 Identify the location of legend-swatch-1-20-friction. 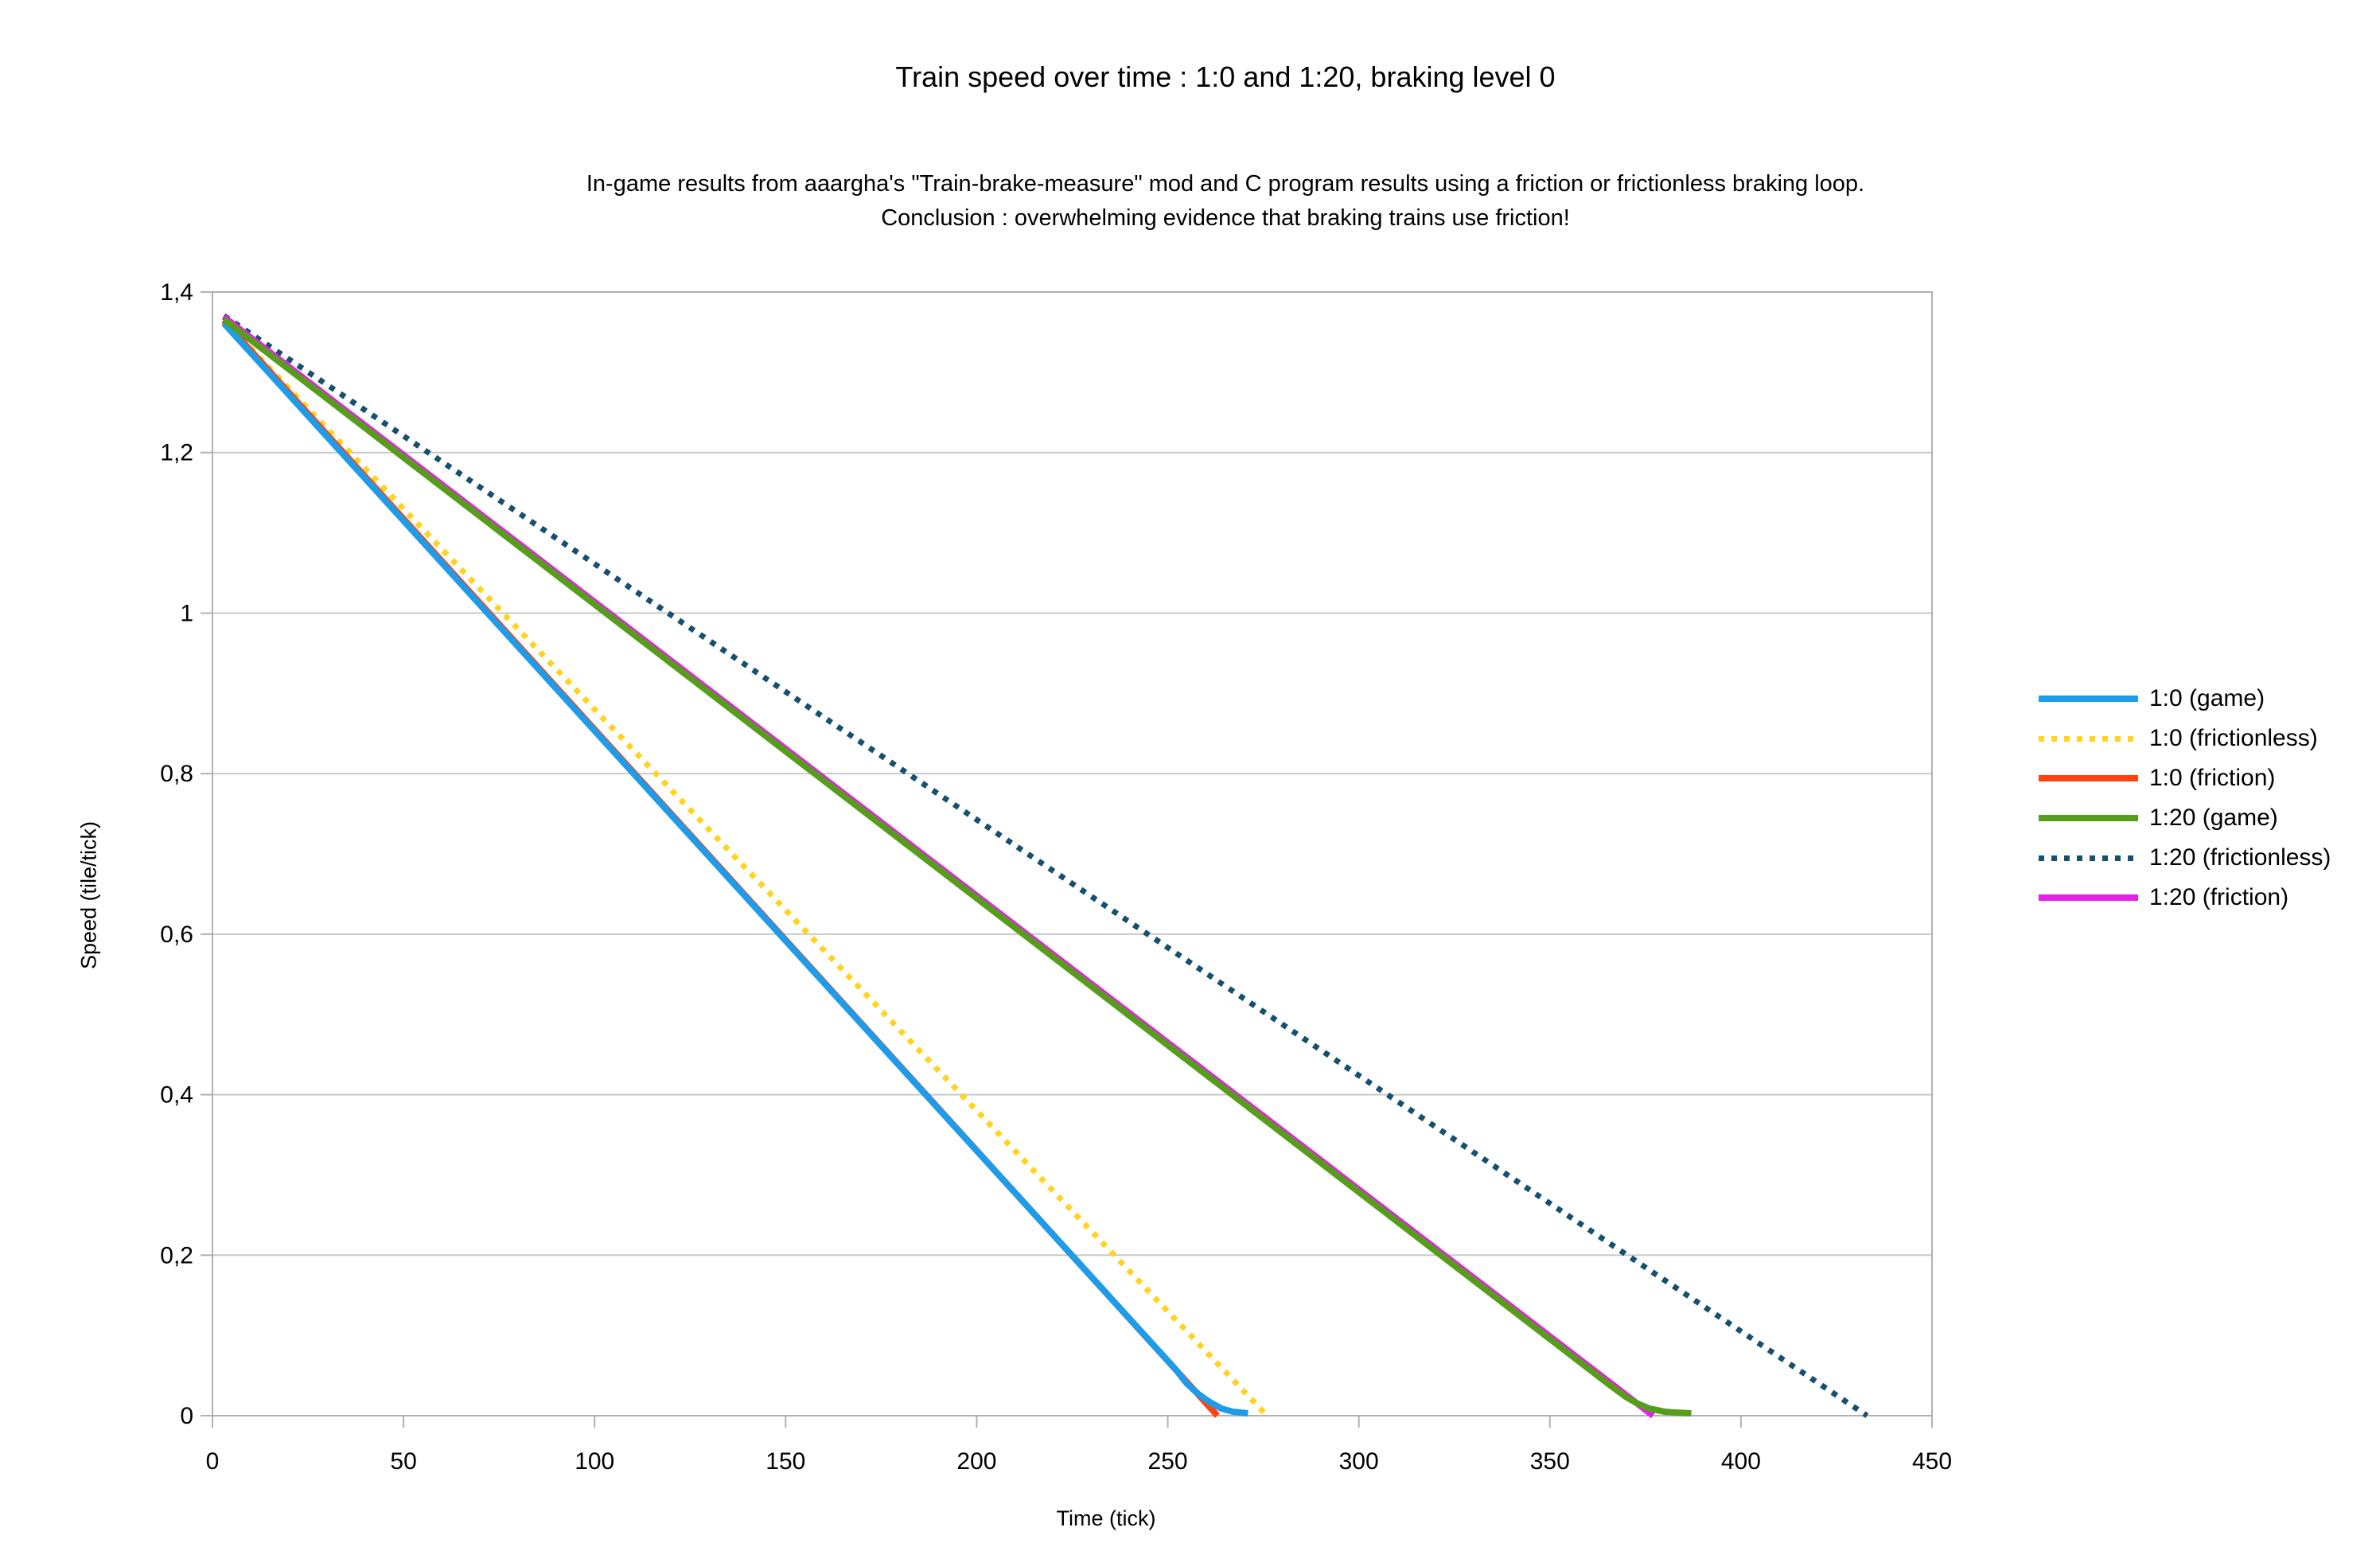
(2088, 898).